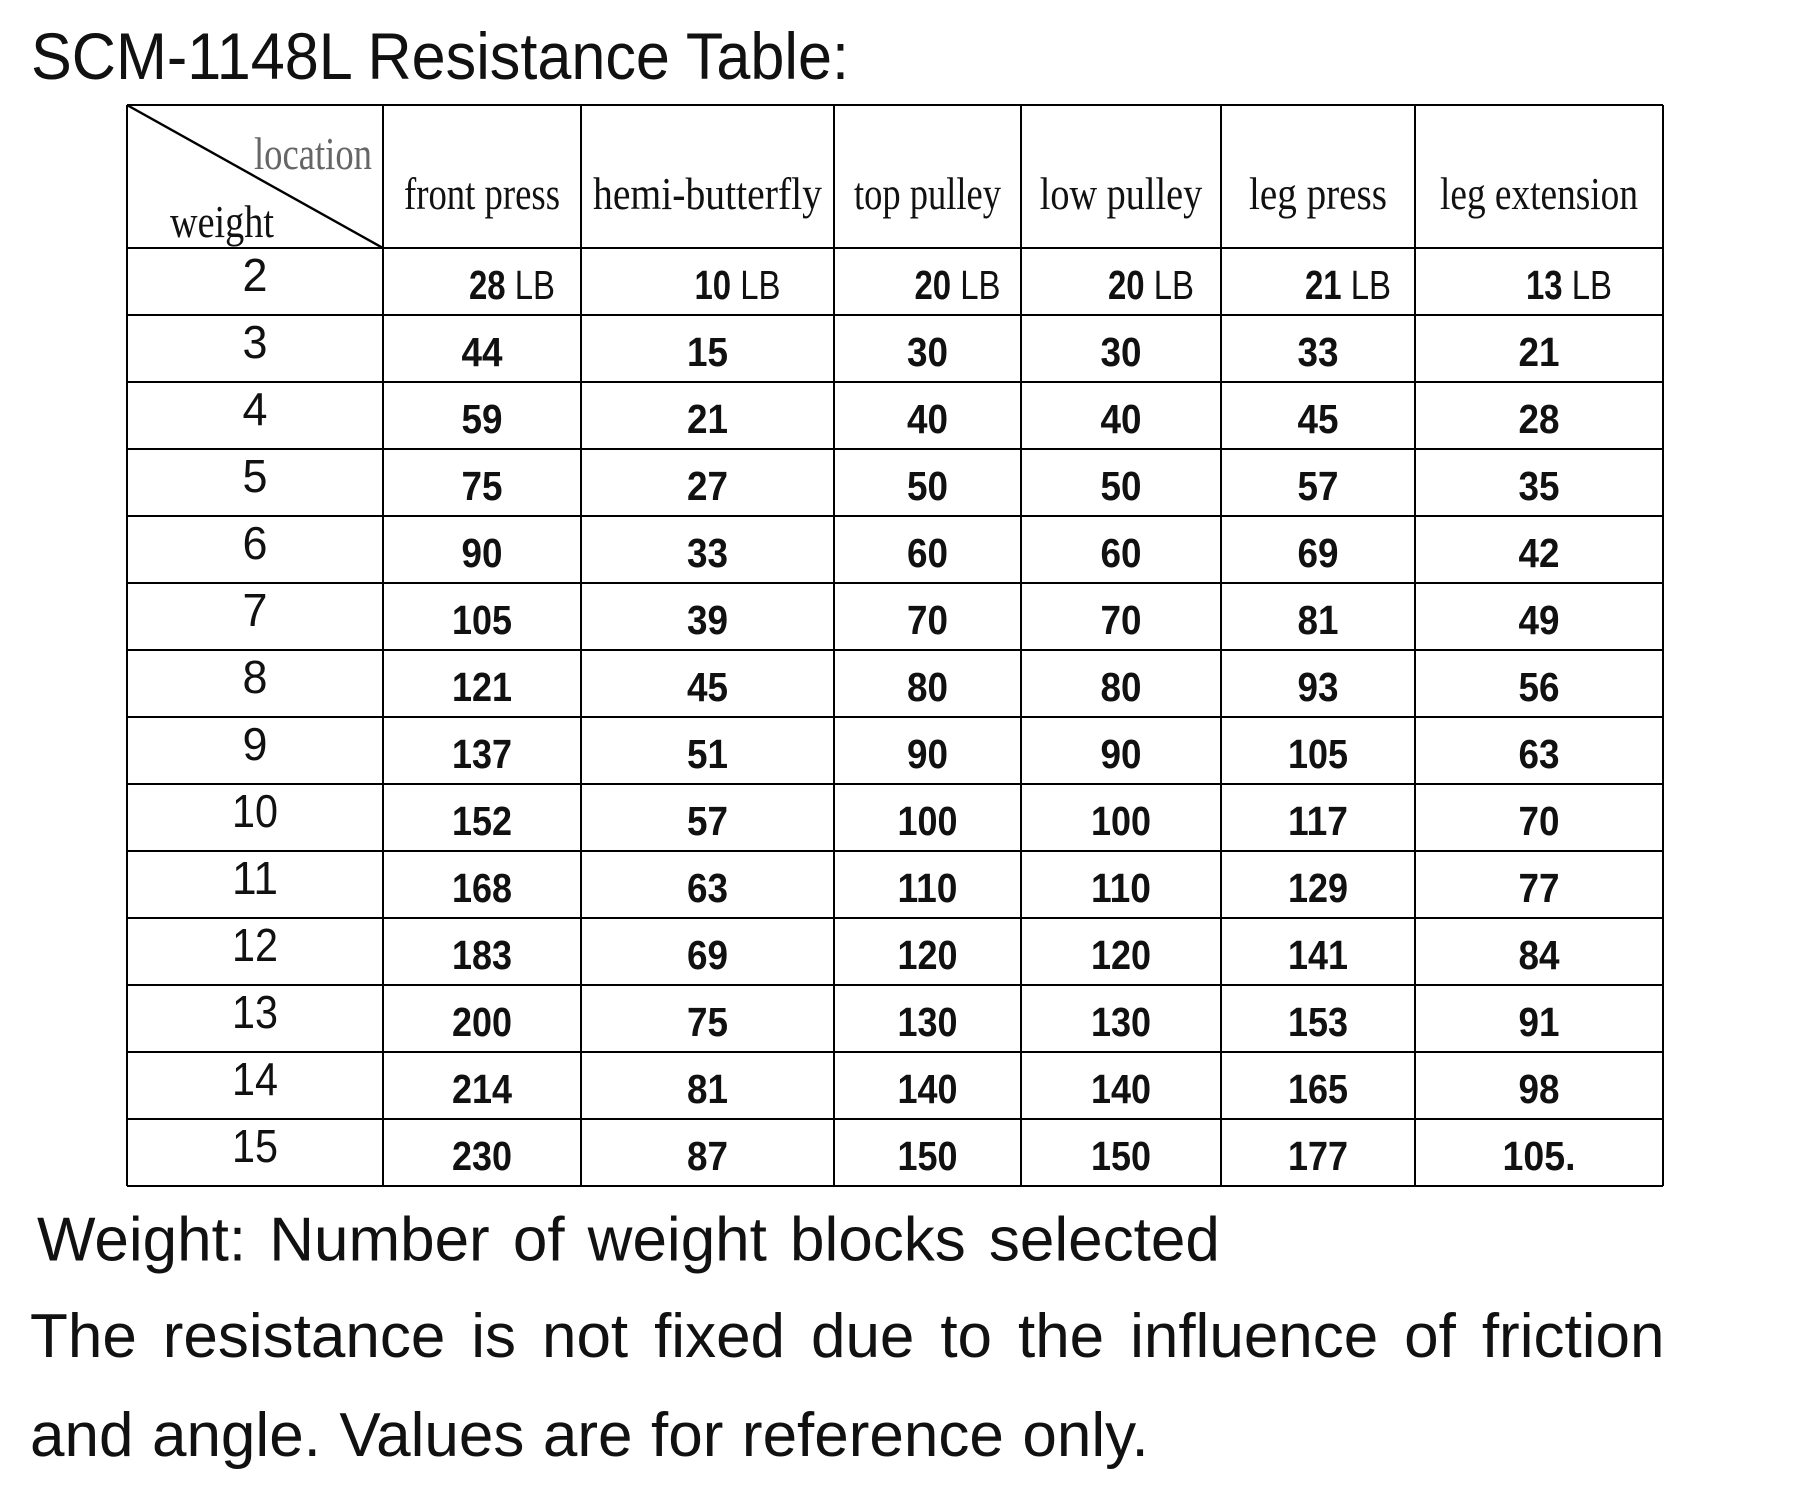 The width and height of the screenshot is (1800, 1492). What do you see at coordinates (482, 687) in the screenshot?
I see `svg-text: 121` at bounding box center [482, 687].